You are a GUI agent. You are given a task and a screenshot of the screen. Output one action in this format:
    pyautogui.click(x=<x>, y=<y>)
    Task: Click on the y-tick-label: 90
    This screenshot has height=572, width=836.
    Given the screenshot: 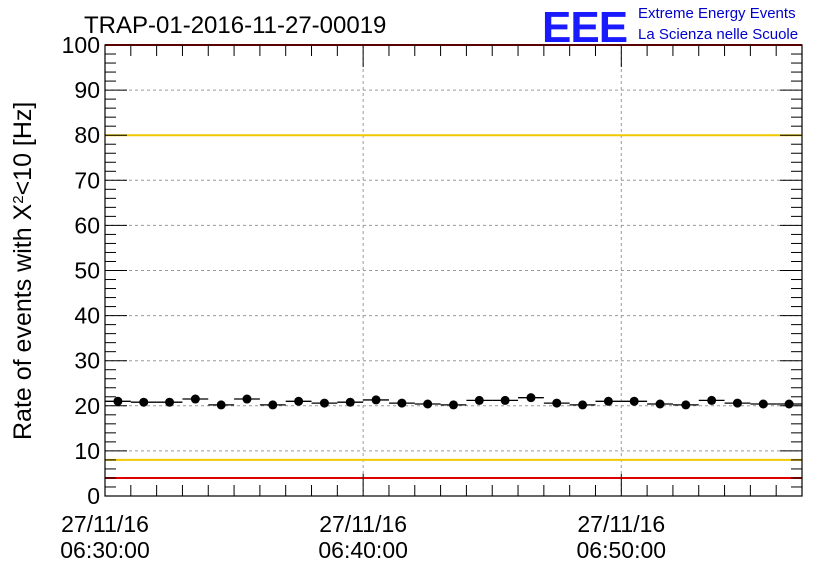 What is the action you would take?
    pyautogui.click(x=87, y=90)
    